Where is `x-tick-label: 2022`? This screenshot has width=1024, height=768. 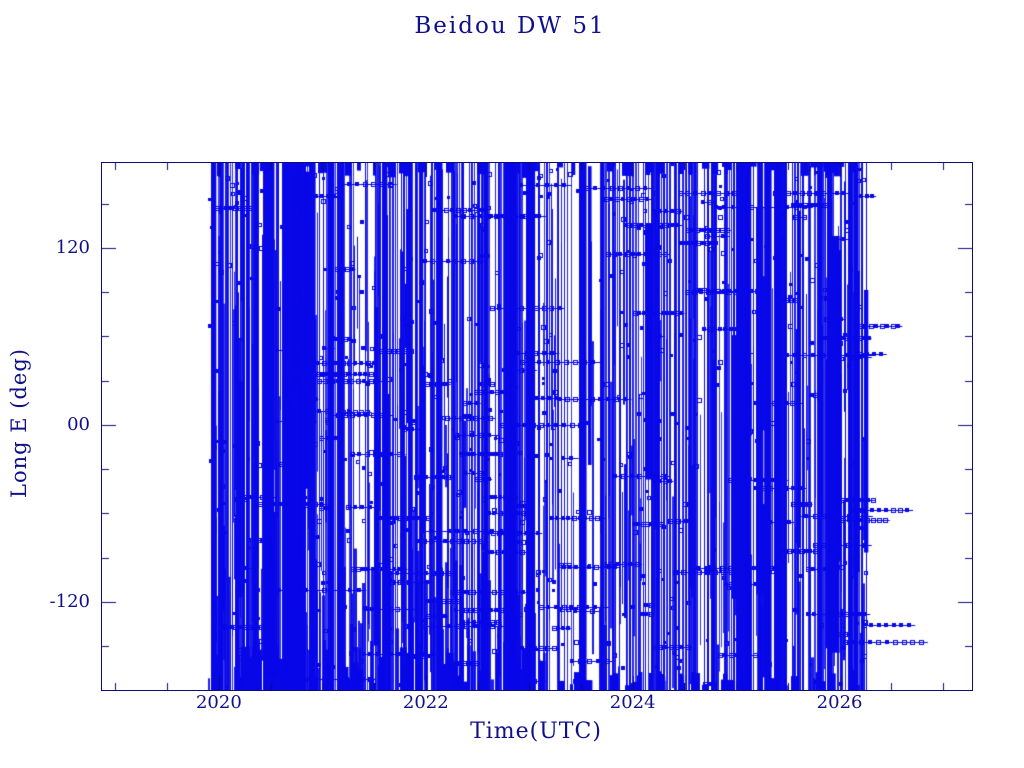 x-tick-label: 2022 is located at coordinates (425, 702).